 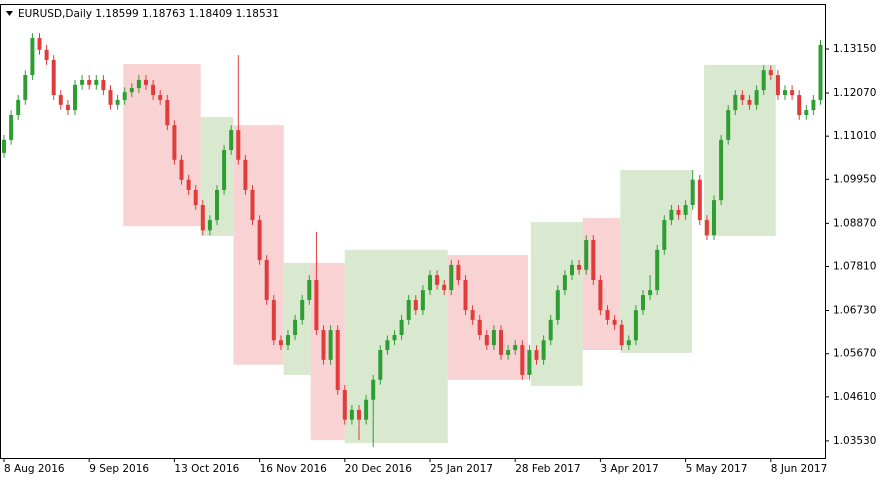 I want to click on x-tick-label: 20 Dec 2016, so click(x=378, y=469).